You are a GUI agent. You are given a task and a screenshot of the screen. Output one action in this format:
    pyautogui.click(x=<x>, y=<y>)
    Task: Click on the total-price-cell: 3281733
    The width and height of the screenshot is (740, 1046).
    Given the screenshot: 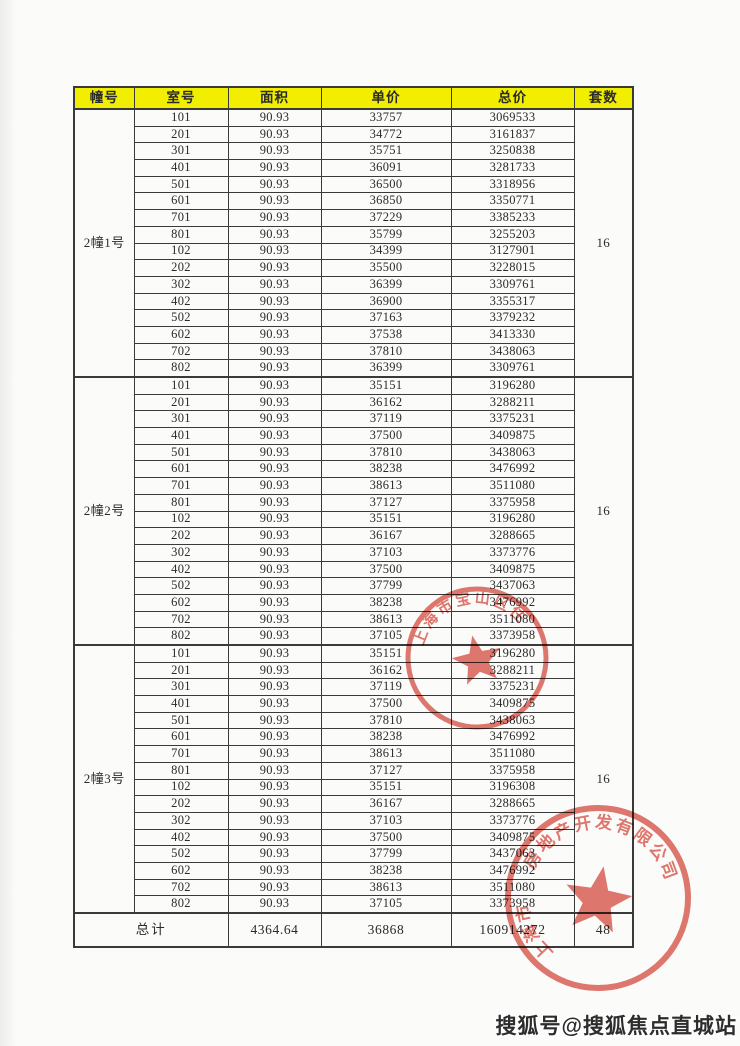 What is the action you would take?
    pyautogui.click(x=512, y=168)
    